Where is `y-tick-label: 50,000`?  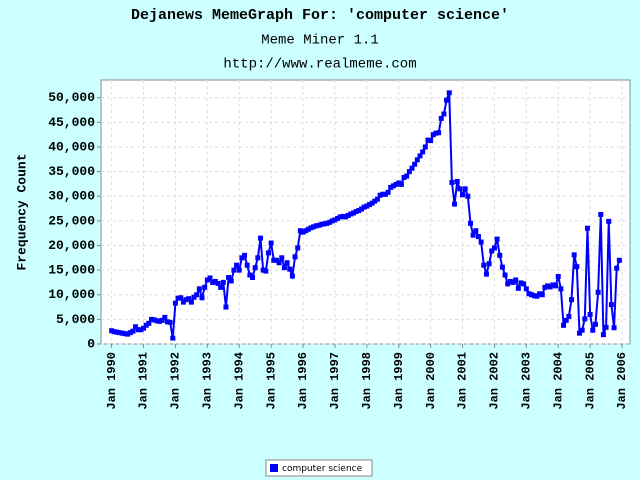 y-tick-label: 50,000 is located at coordinates (71, 97).